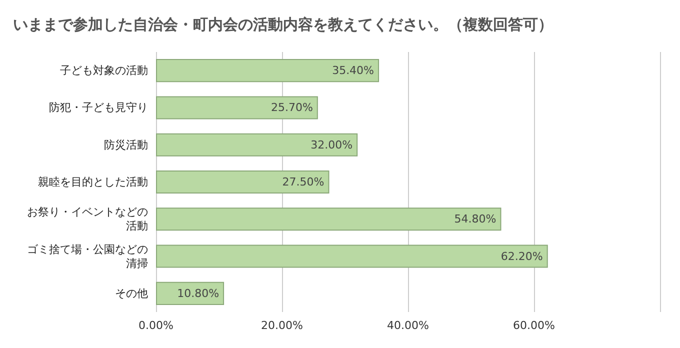 Image resolution: width=680 pixels, height=348 pixels. What do you see at coordinates (87, 256) in the screenshot?
I see `y-tick-label: ゴミ捨て場・公園などの清掃` at bounding box center [87, 256].